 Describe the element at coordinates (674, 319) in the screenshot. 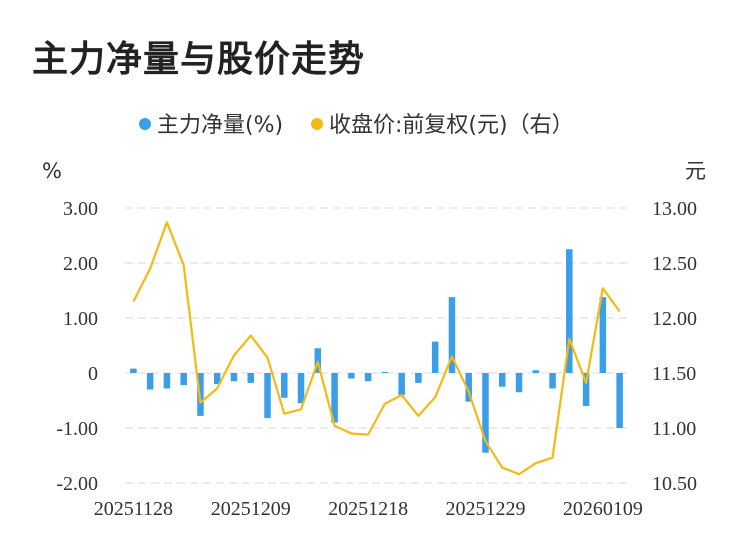

I see `right-tick-label: 12.00` at that location.